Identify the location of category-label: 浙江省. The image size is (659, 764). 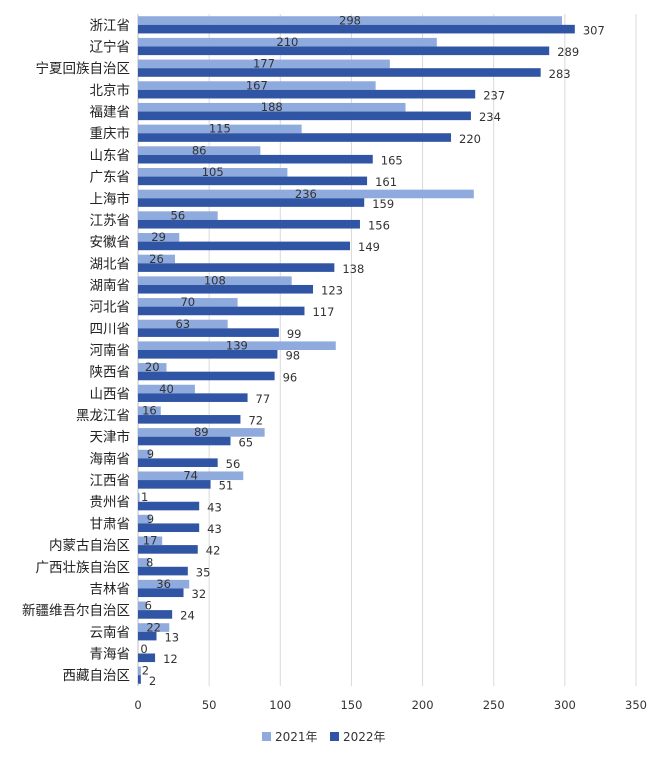
(110, 26).